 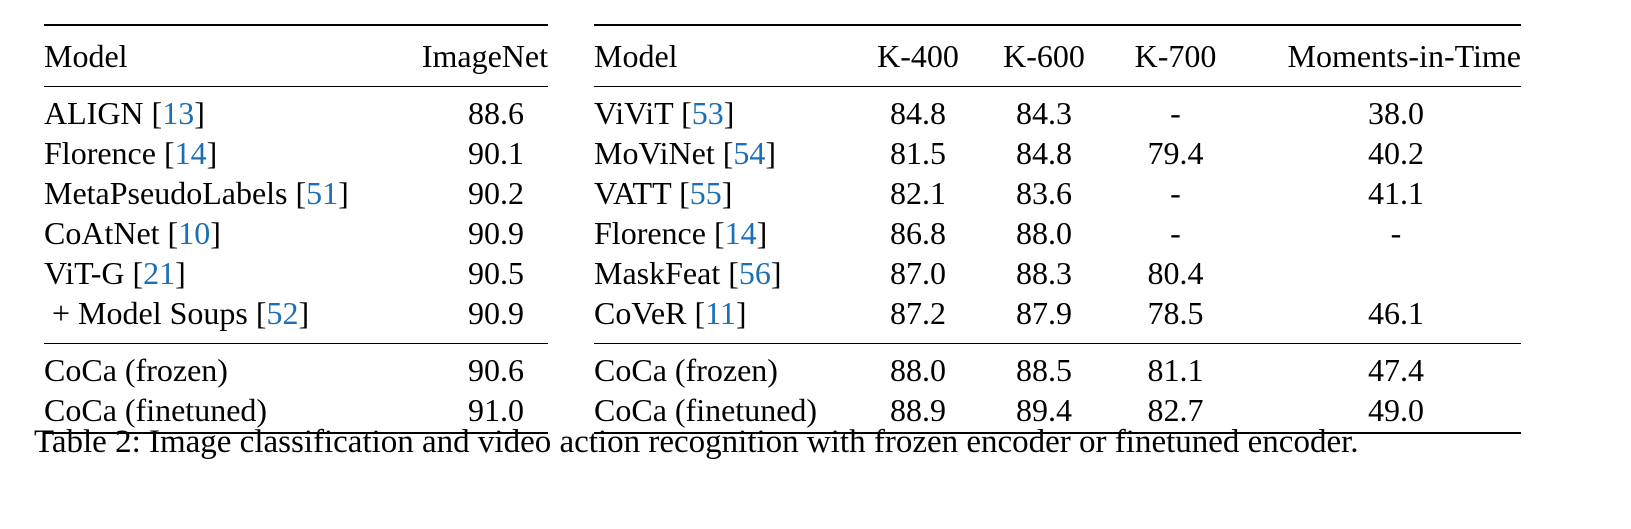 I want to click on table-row: MoViNet [54] 81.5 84.8 79.4 40.2, so click(x=1057, y=153).